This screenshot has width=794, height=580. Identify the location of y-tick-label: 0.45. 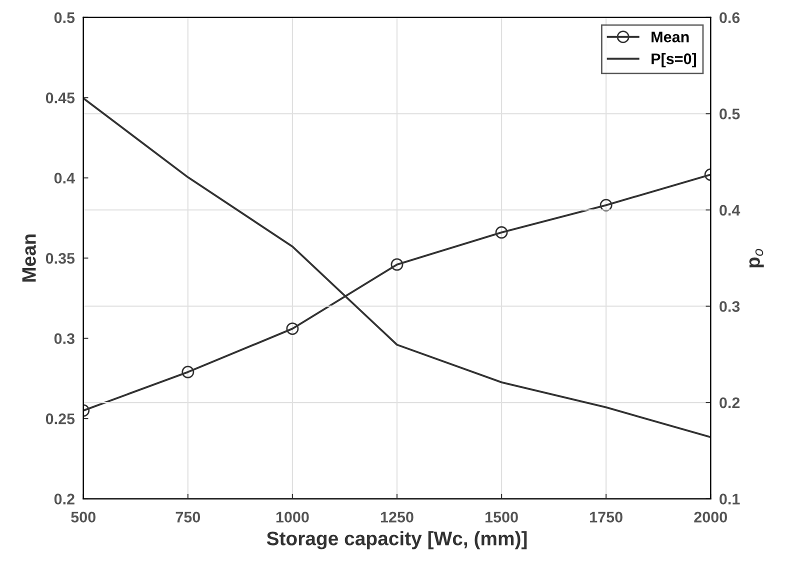
(60, 98).